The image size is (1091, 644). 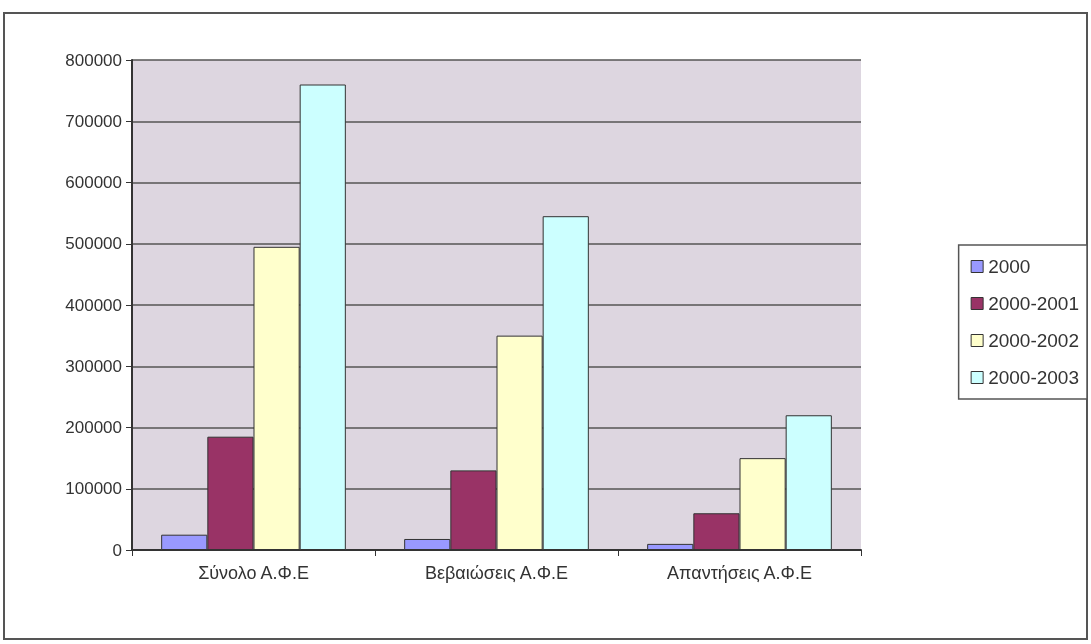 I want to click on legend-label: 2000-2003, so click(x=1034, y=377).